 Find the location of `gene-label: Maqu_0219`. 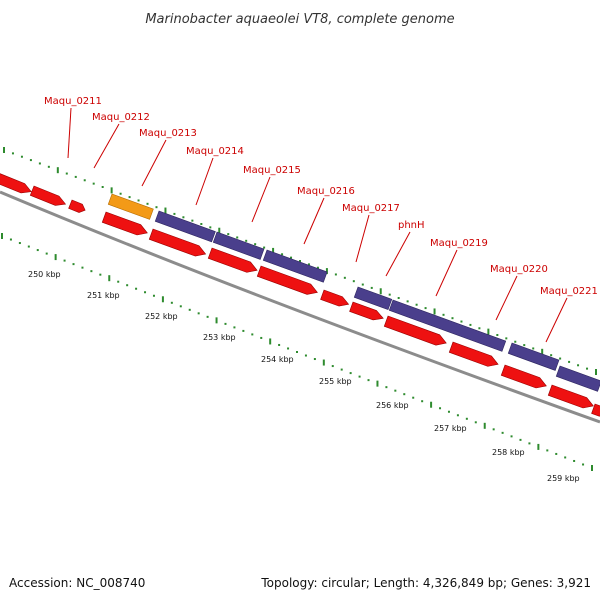

gene-label: Maqu_0219 is located at coordinates (459, 243).